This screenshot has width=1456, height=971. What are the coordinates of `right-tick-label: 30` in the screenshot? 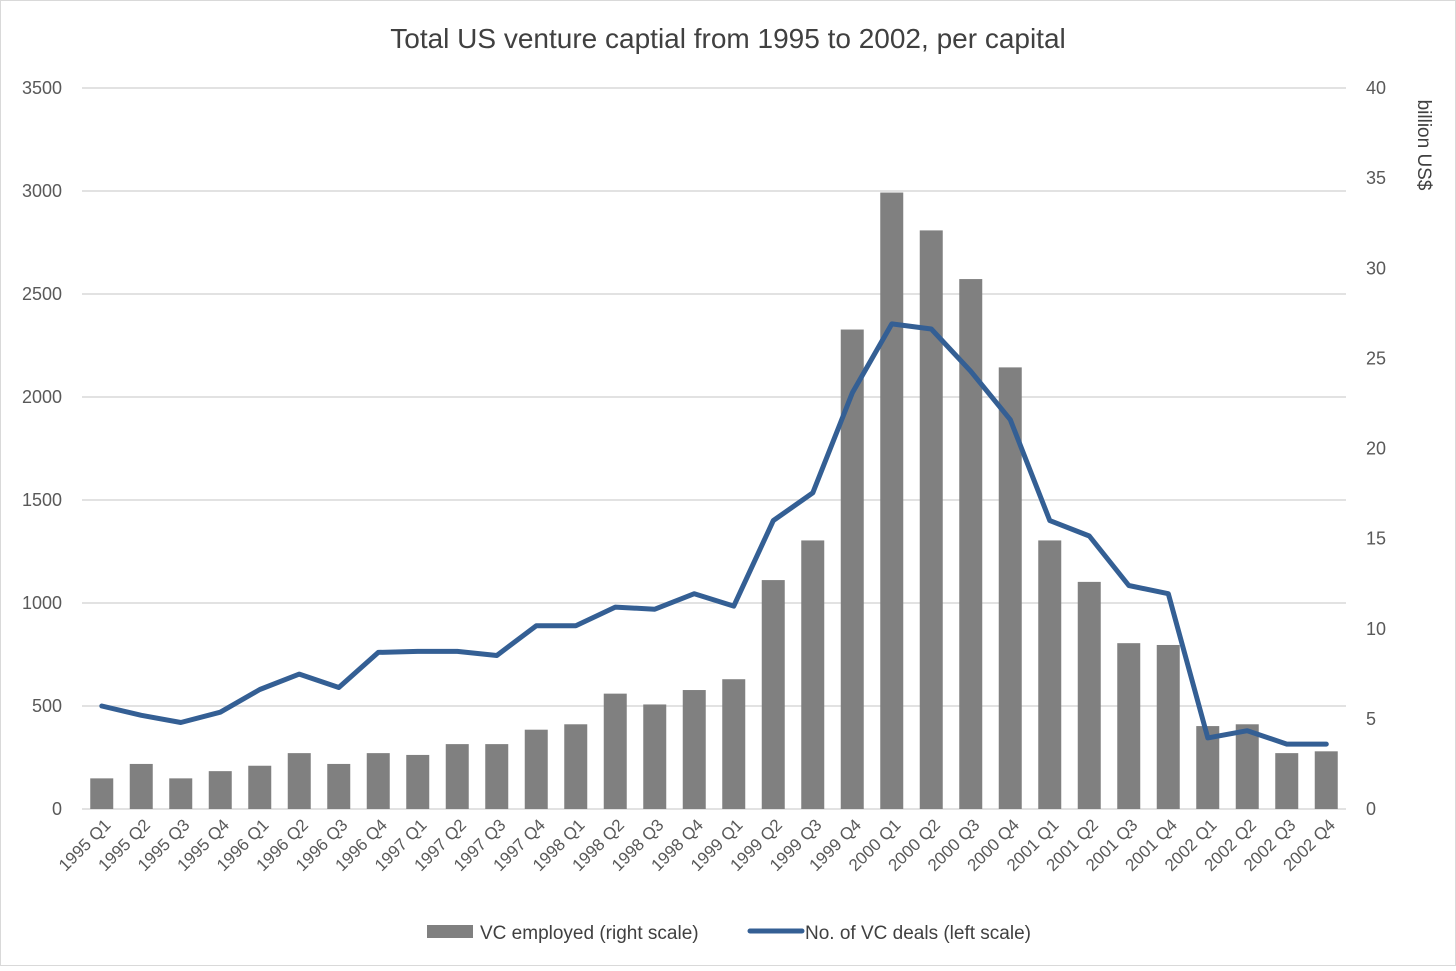 It's located at (1376, 268).